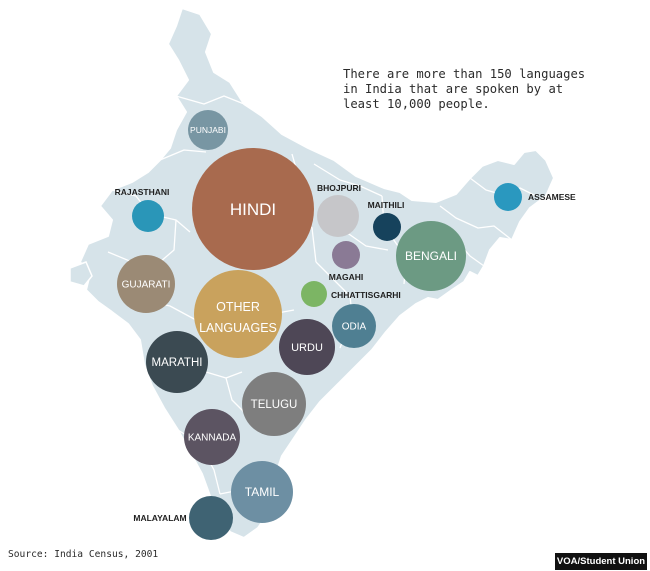 Image resolution: width=650 pixels, height=571 pixels. I want to click on language-bubble-kannada: KANNADA, so click(212, 437).